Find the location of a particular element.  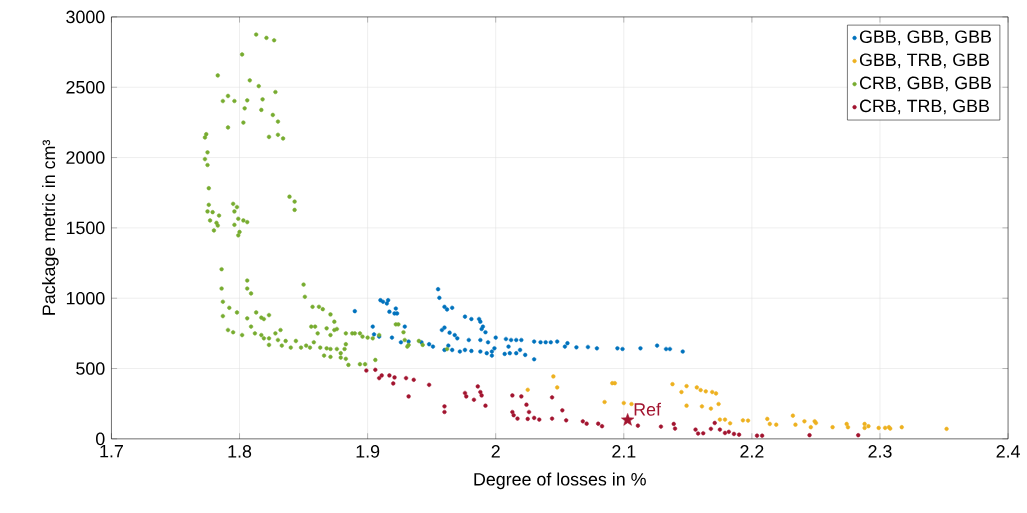

y-tick-label: 3000 is located at coordinates (85, 17).